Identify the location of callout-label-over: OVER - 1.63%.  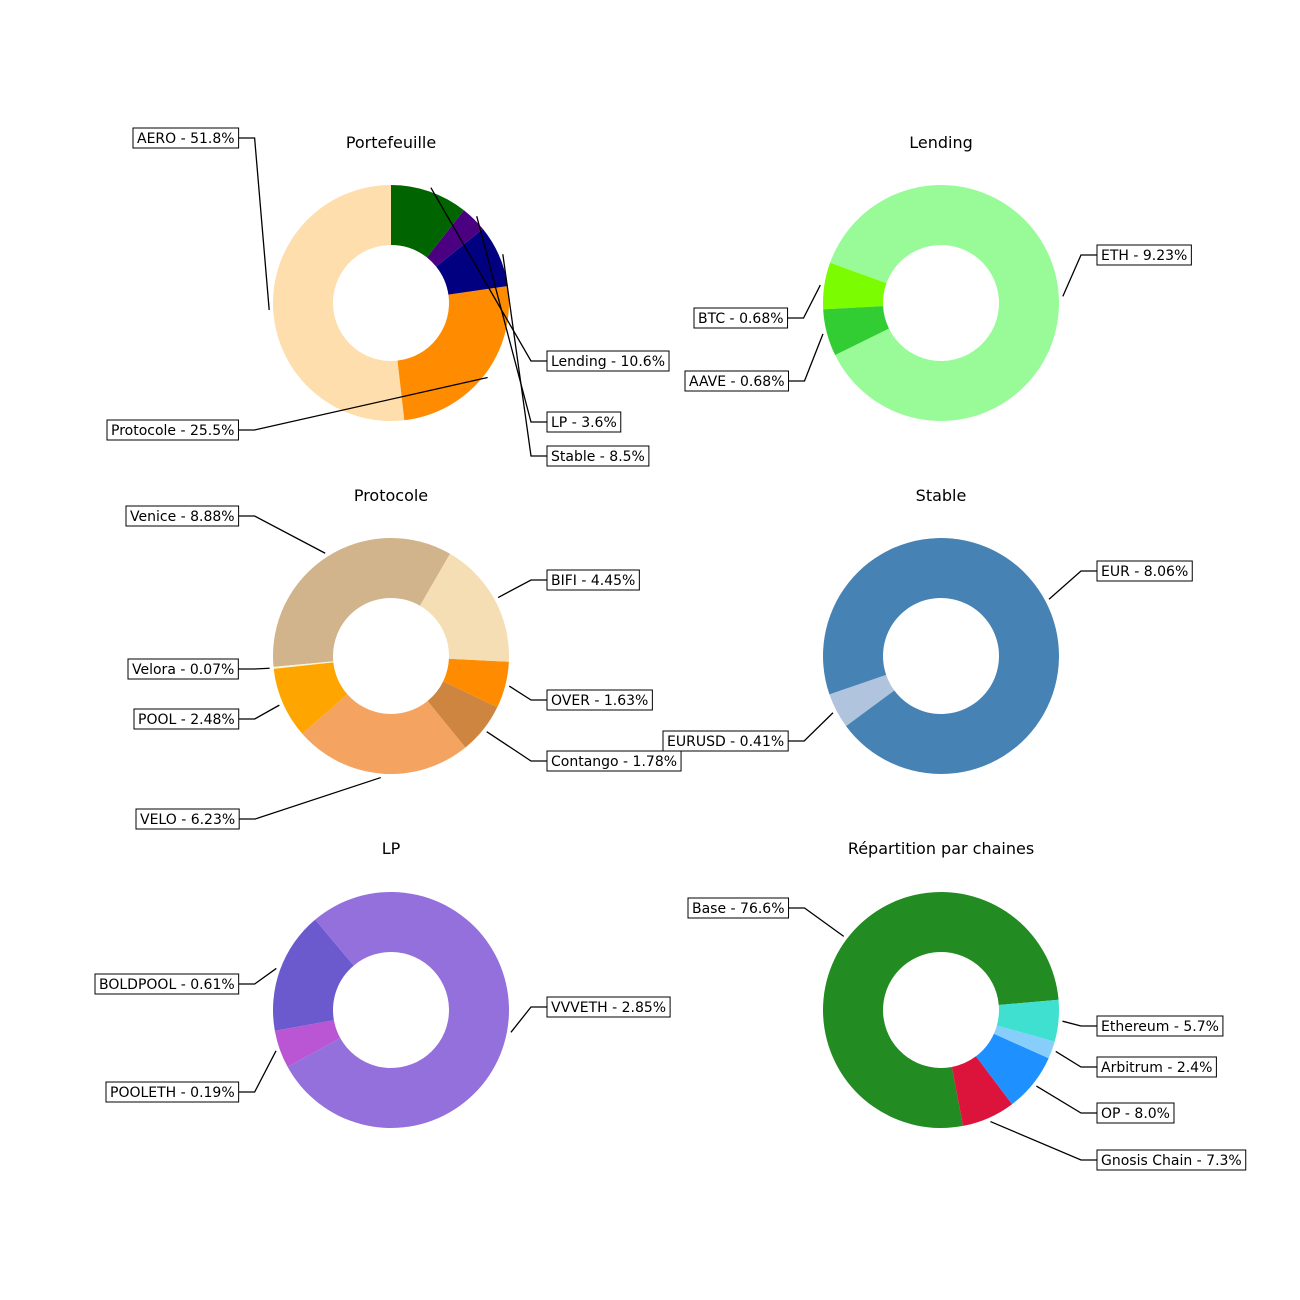
(599, 701).